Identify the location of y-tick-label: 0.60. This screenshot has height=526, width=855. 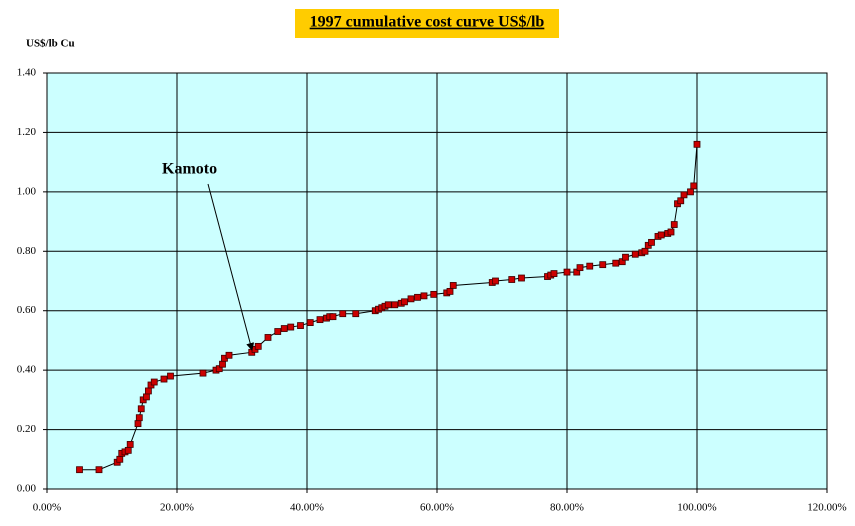
(27, 310).